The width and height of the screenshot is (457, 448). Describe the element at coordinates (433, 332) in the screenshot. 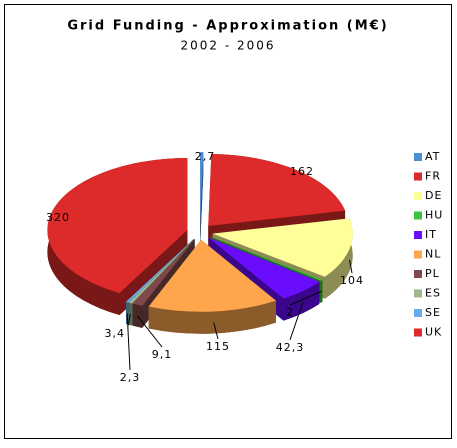

I see `legend-label: UK` at that location.